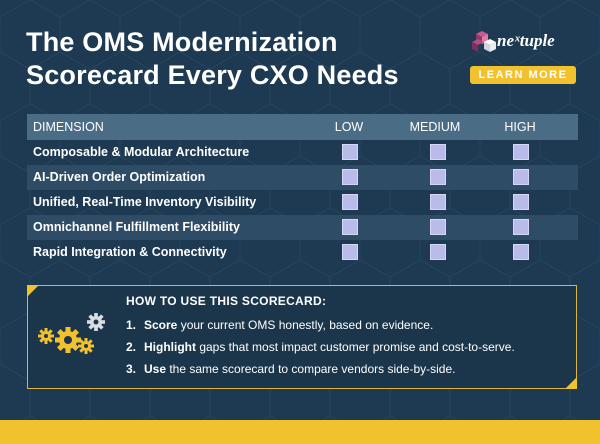  Describe the element at coordinates (131, 369) in the screenshot. I see `step-number: 3.` at that location.